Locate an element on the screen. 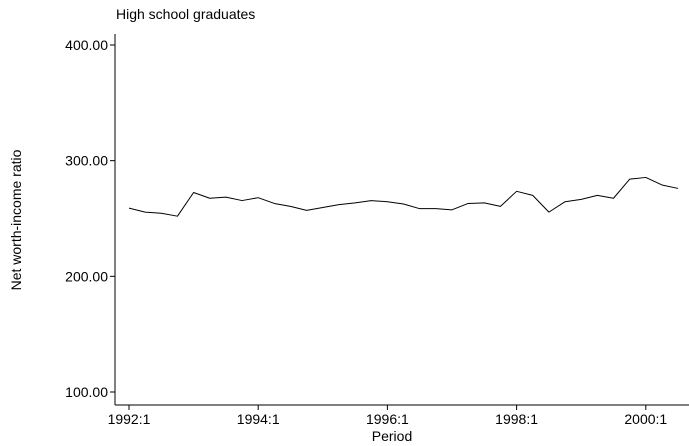 The image size is (689, 446). x-axis-title: Period is located at coordinates (392, 436).